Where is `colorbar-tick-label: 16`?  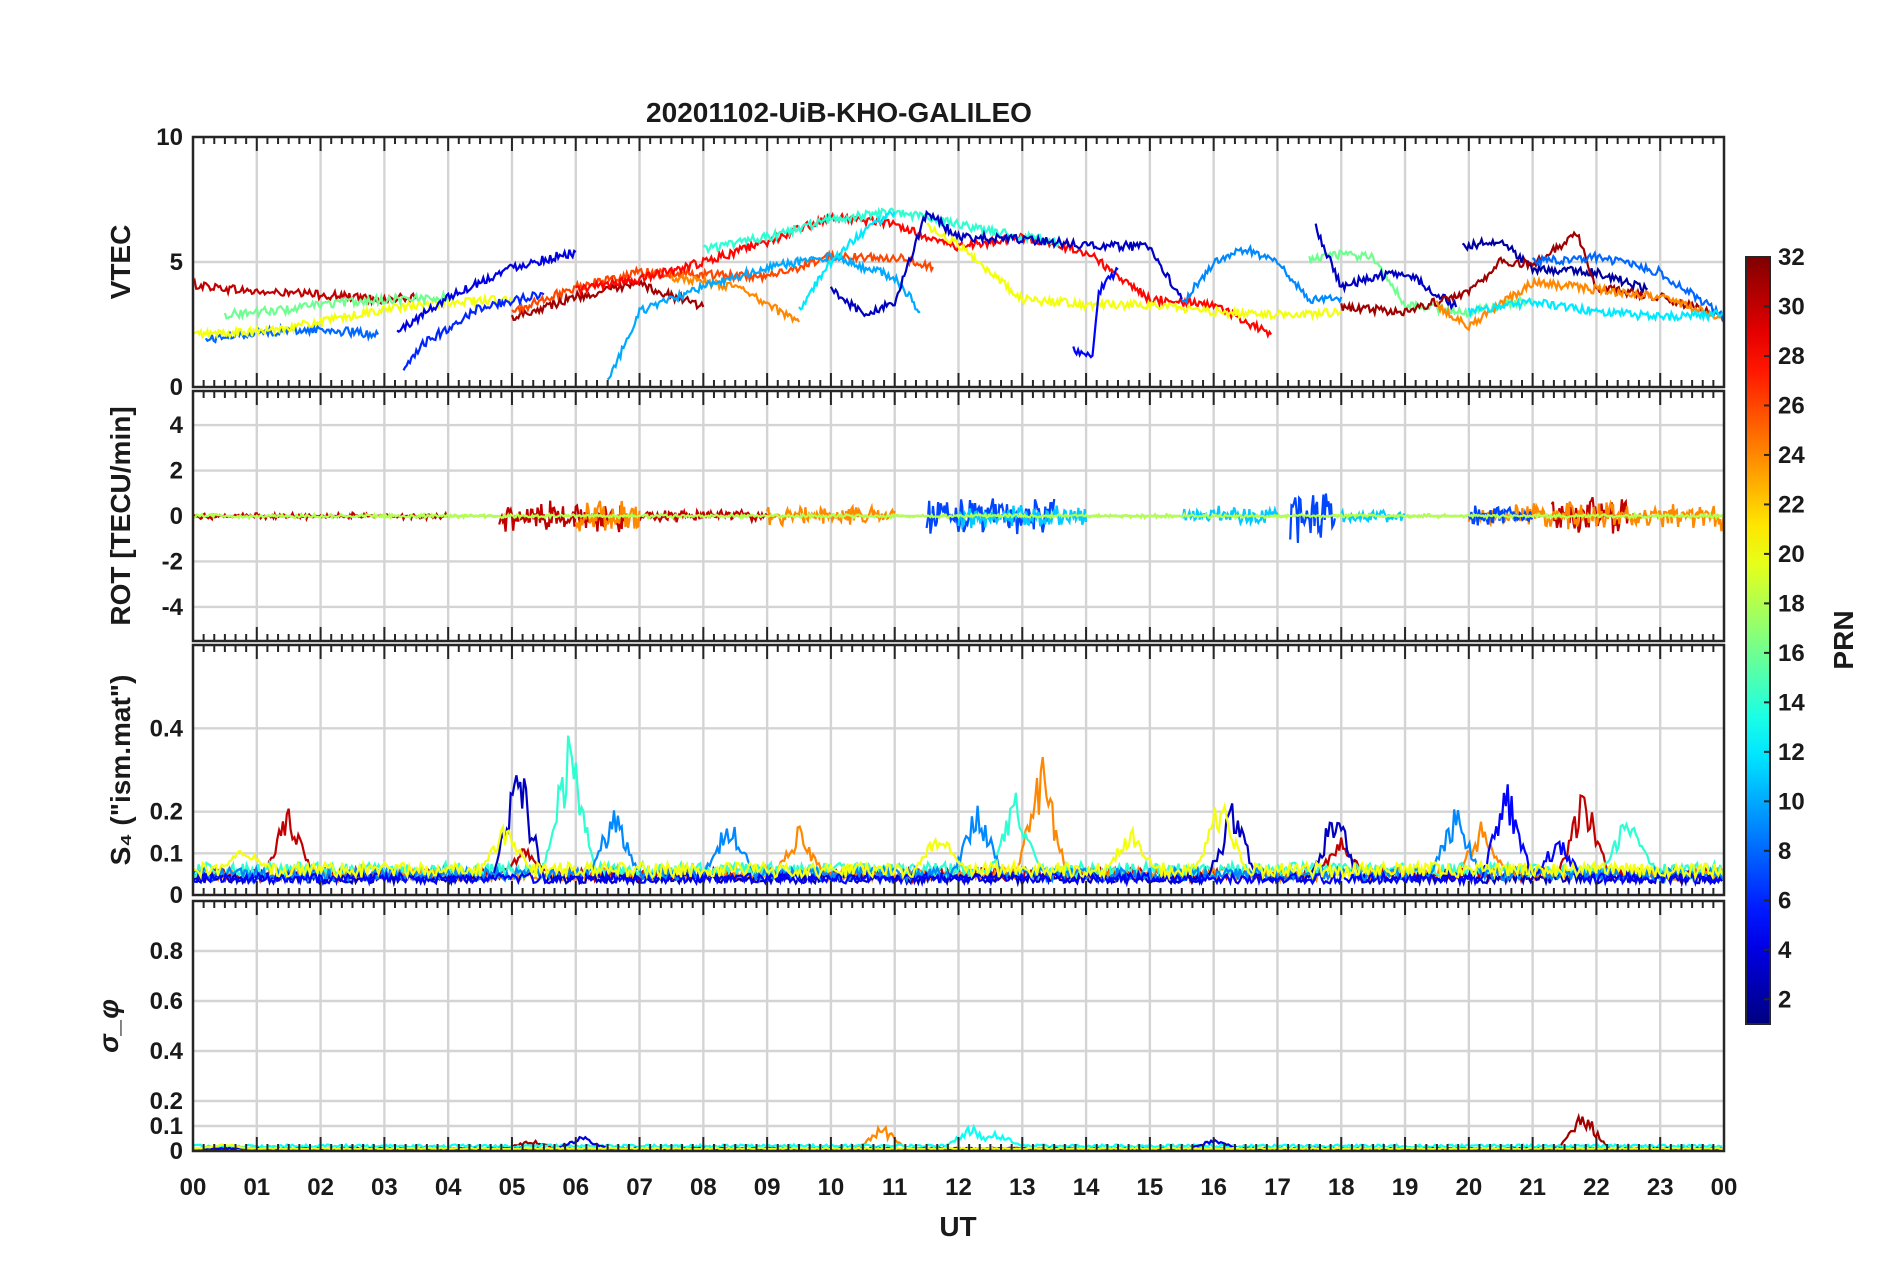 colorbar-tick-label: 16 is located at coordinates (1791, 653).